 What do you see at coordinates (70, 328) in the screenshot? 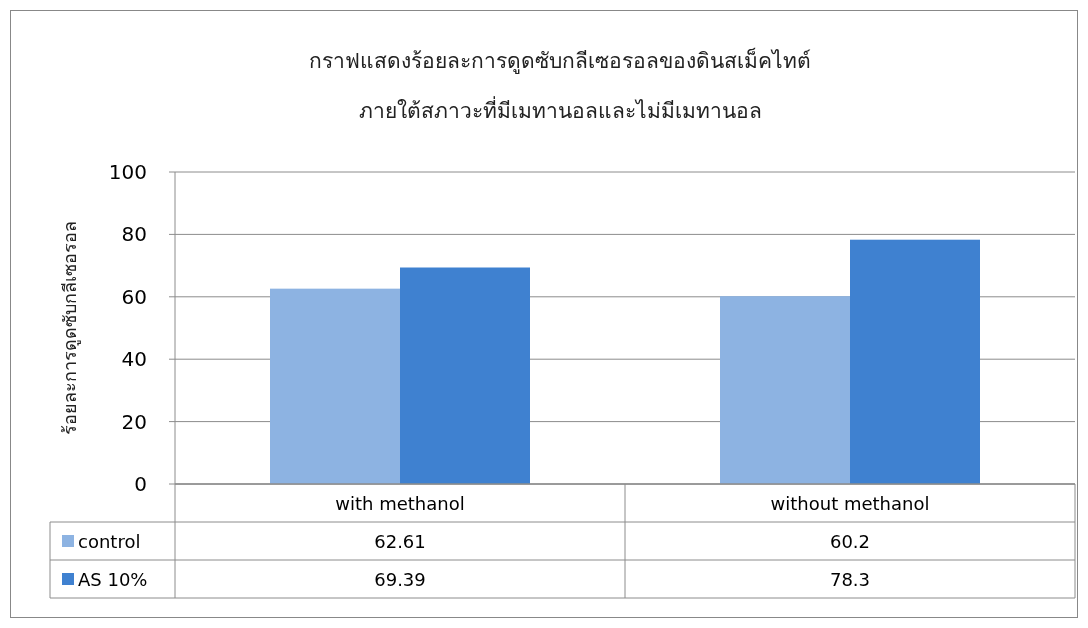
I see `y-axis-title: ร้อยละการดูดซับกลีเซอรอล` at bounding box center [70, 328].